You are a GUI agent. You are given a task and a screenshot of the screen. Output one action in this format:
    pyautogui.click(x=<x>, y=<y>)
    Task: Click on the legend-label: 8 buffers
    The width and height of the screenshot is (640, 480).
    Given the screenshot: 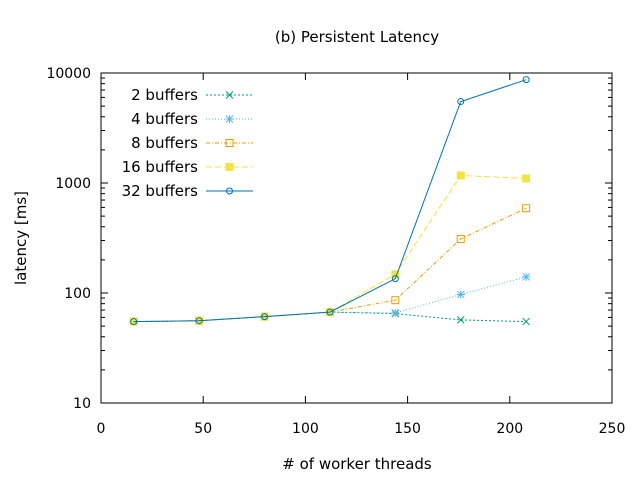 What is the action you would take?
    pyautogui.click(x=164, y=143)
    